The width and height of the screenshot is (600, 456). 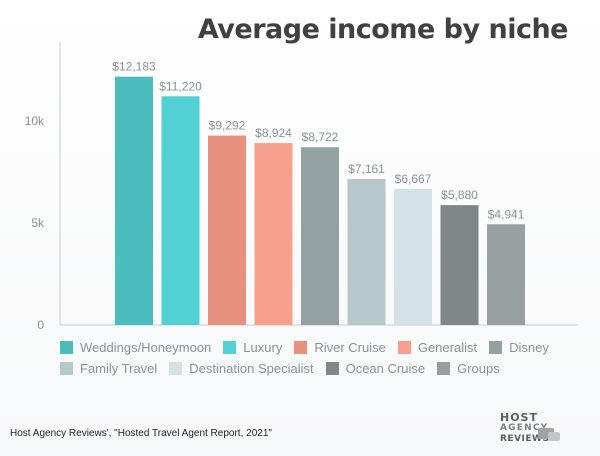 What do you see at coordinates (119, 368) in the screenshot?
I see `legend-label: Family Travel` at bounding box center [119, 368].